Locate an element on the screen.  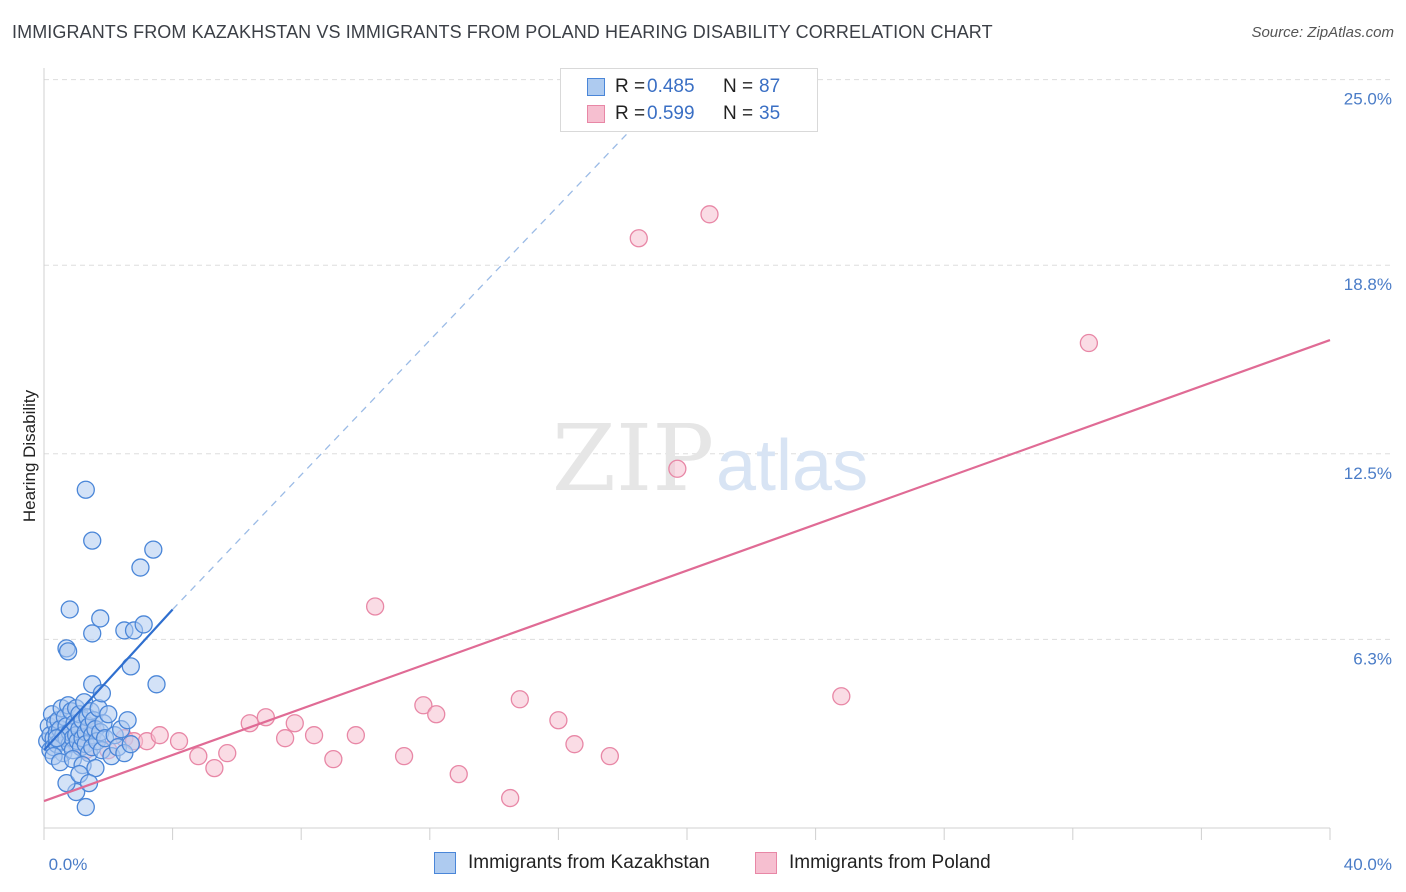
watermark-zip: ZIP is located at coordinates (633, 458).